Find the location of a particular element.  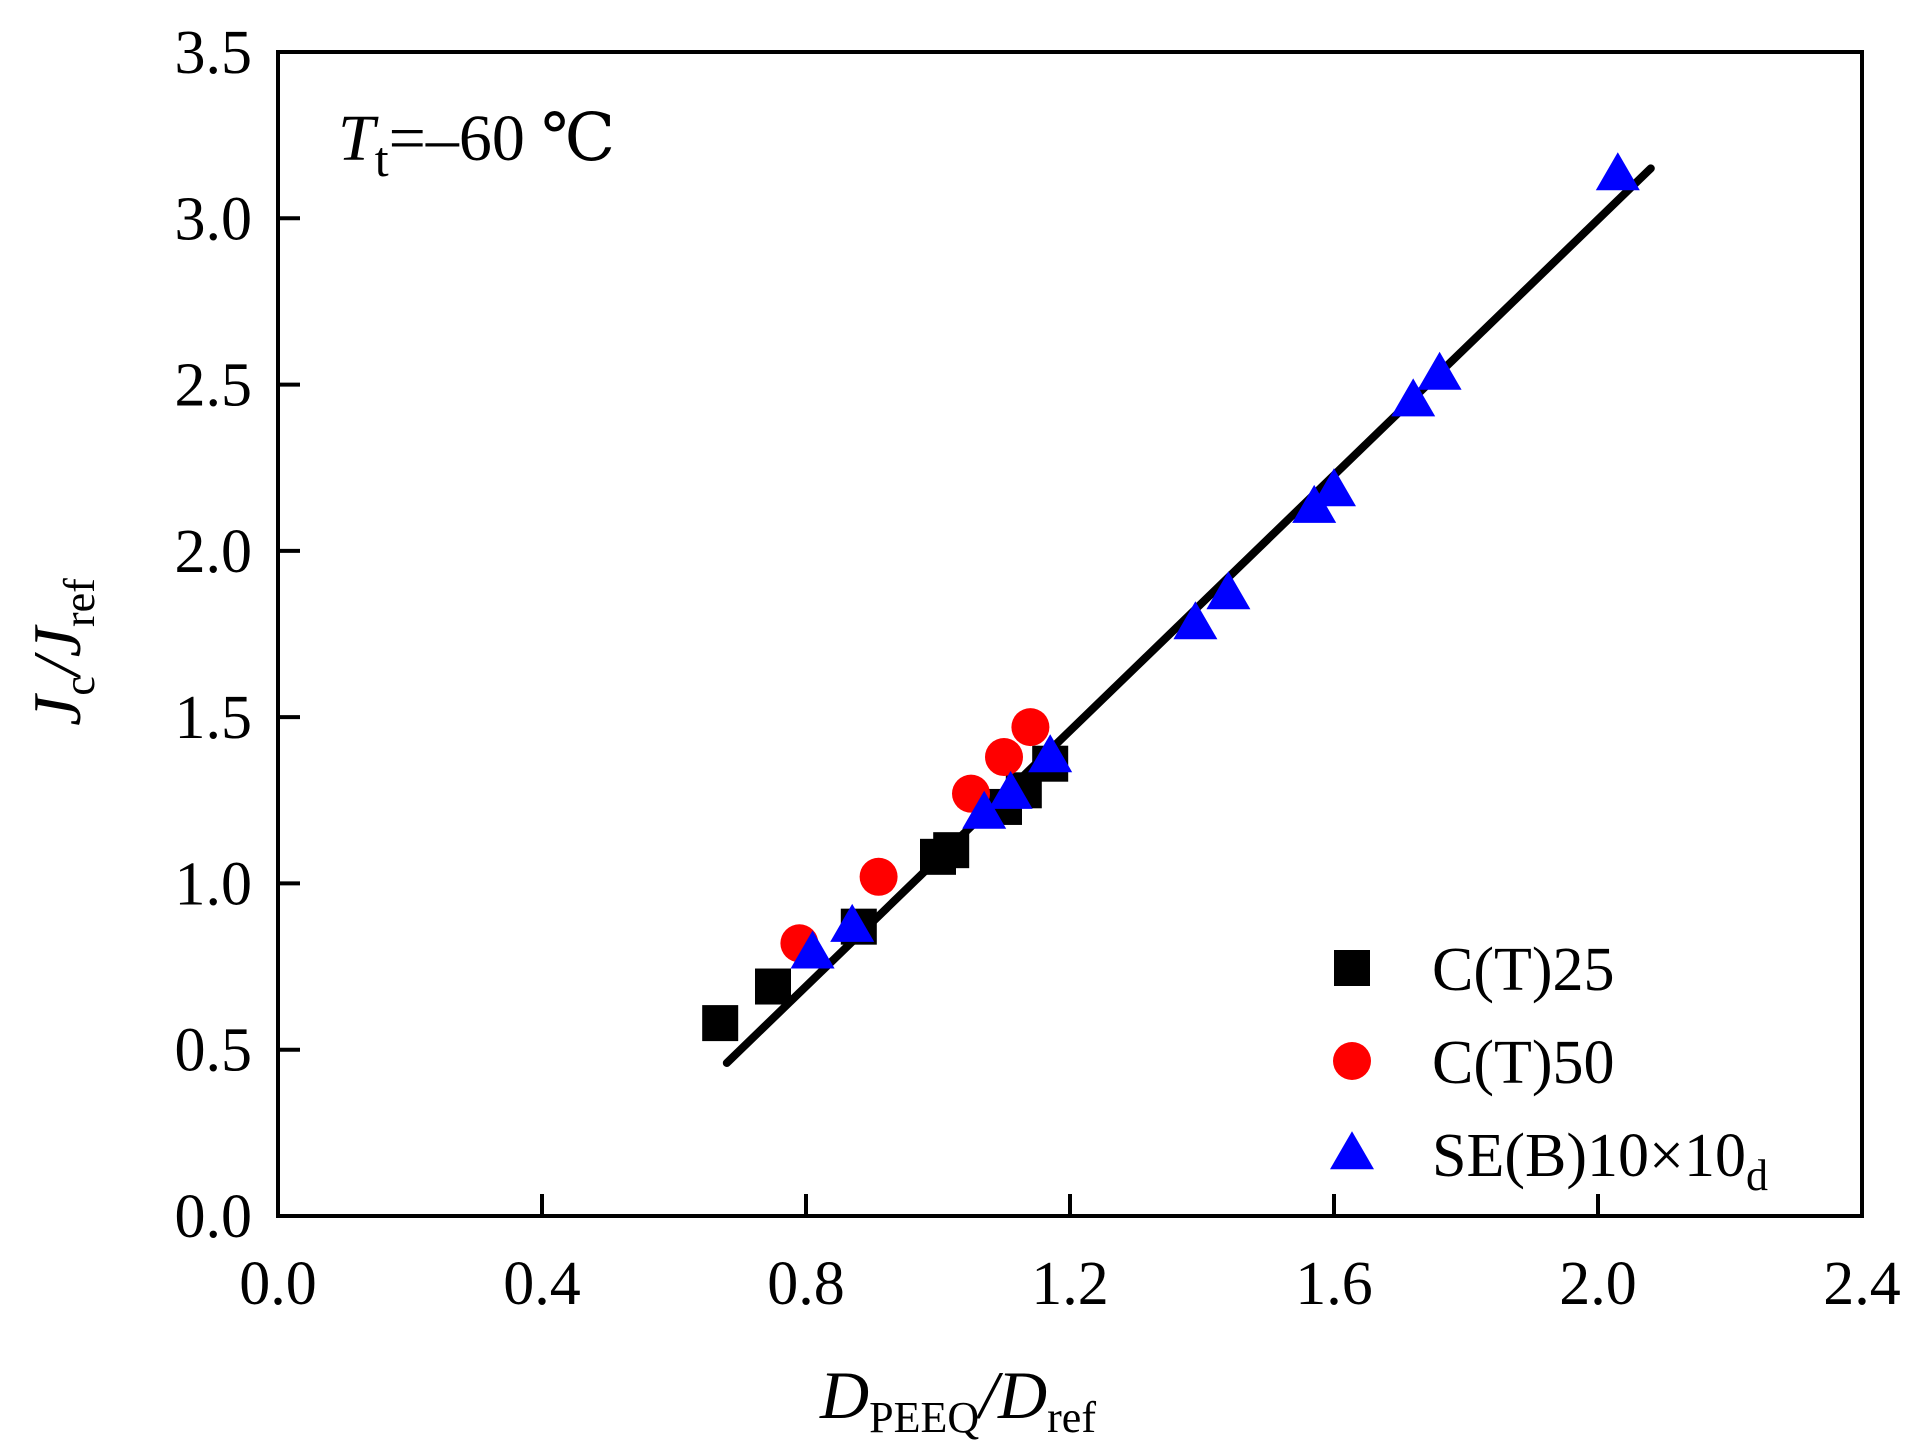

legend-marker-circle is located at coordinates (1352, 1061).